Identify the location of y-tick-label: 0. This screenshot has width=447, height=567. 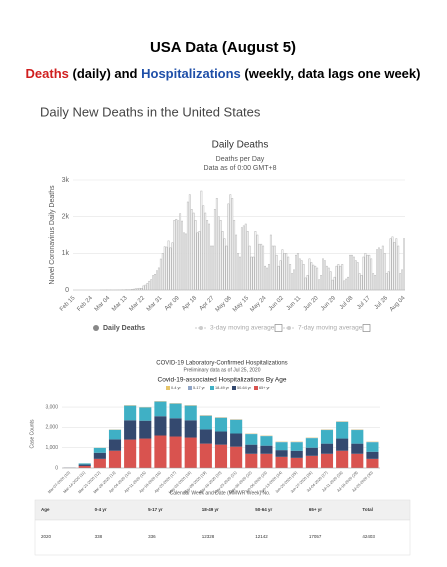
(67, 290).